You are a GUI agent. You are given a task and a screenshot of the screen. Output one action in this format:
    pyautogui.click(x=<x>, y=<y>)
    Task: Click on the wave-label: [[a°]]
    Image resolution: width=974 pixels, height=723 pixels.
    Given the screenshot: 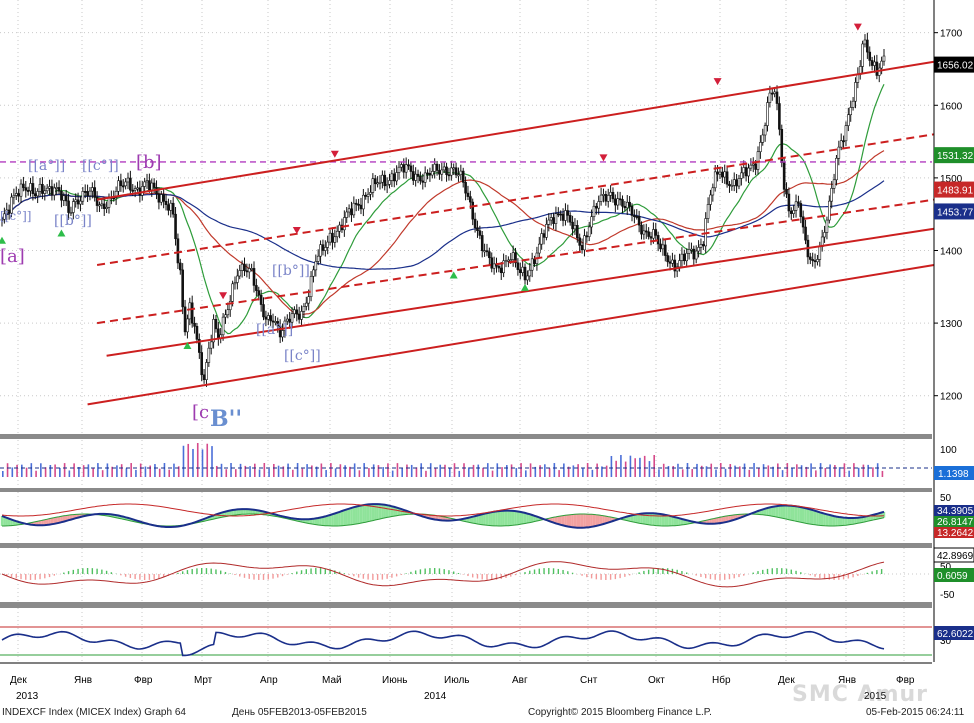 What is the action you would take?
    pyautogui.click(x=46, y=166)
    